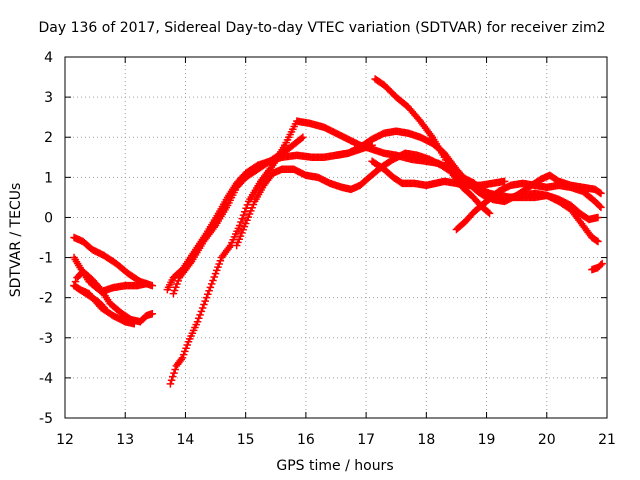 This screenshot has height=480, width=640. What do you see at coordinates (306, 440) in the screenshot?
I see `x-tick-label: 16` at bounding box center [306, 440].